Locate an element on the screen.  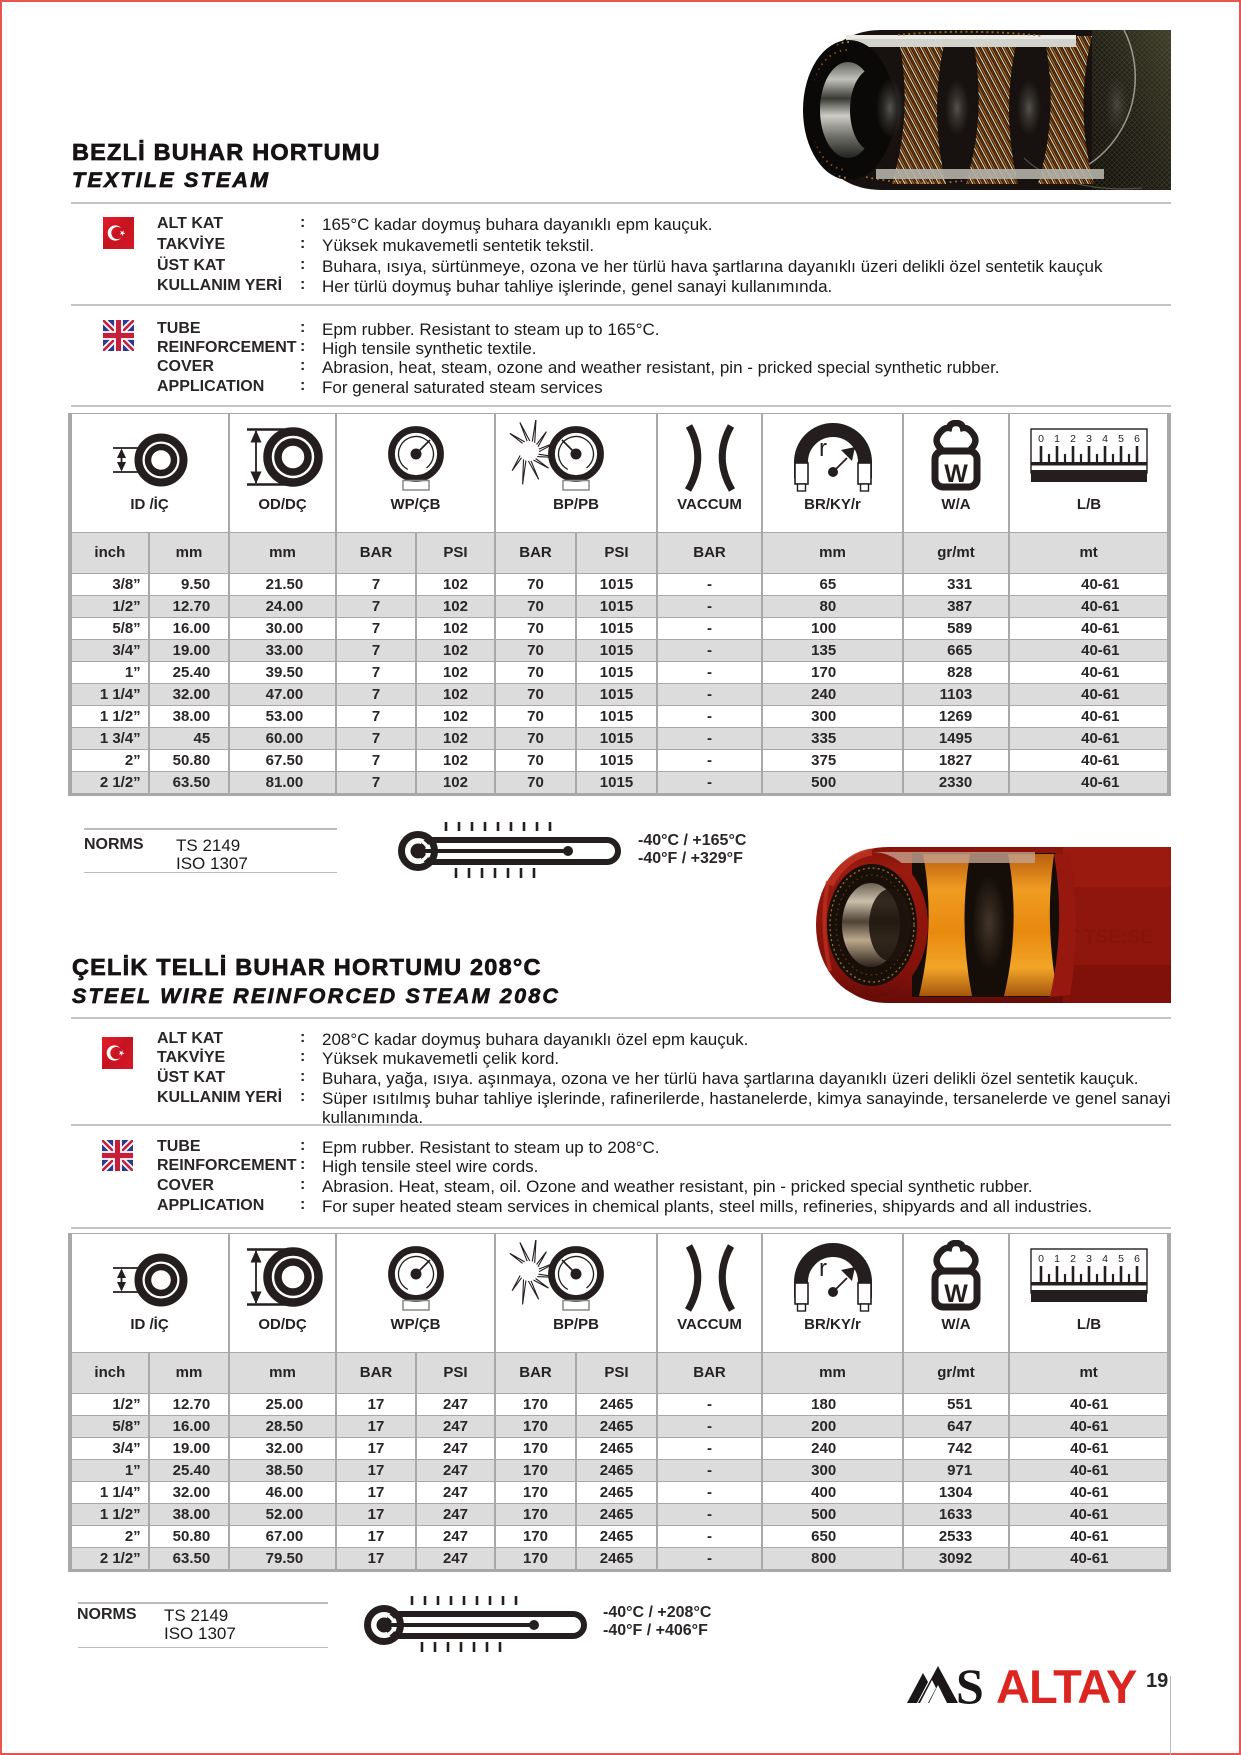
svg-text: ALTAY is located at coordinates (1066, 1685).